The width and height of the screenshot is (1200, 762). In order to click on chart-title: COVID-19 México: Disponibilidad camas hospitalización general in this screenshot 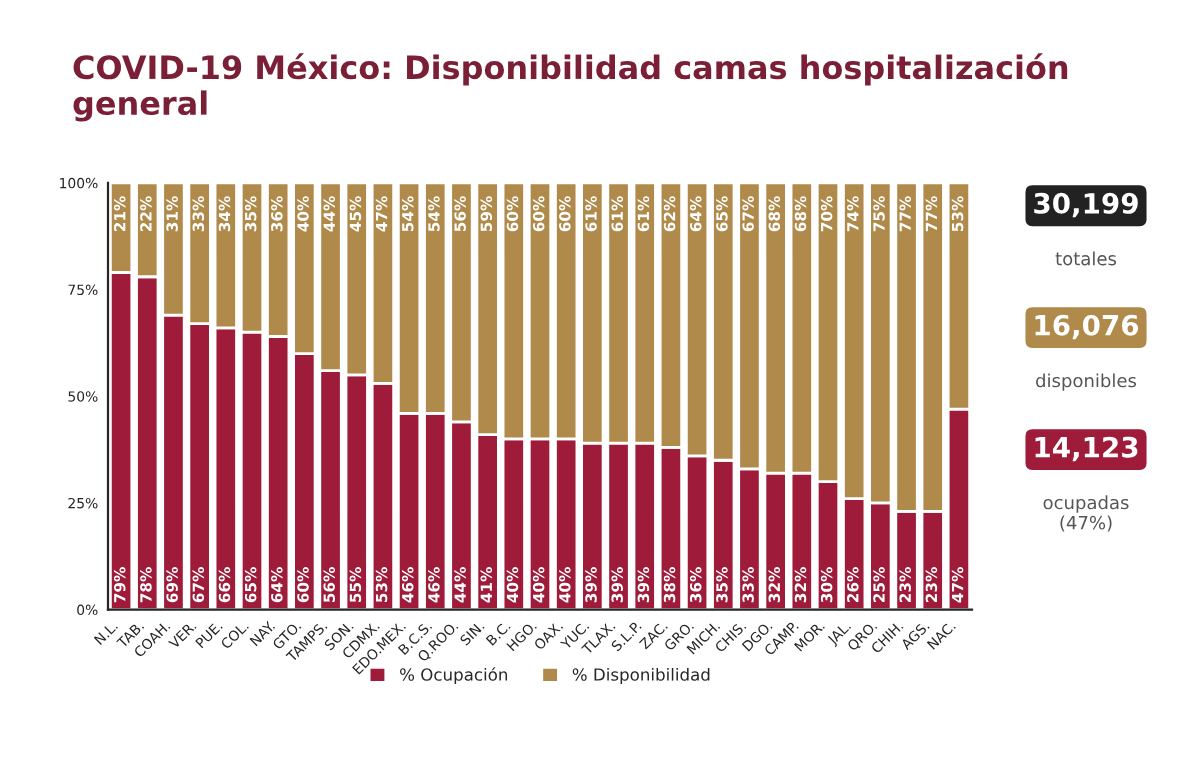, I will do `click(570, 87)`.